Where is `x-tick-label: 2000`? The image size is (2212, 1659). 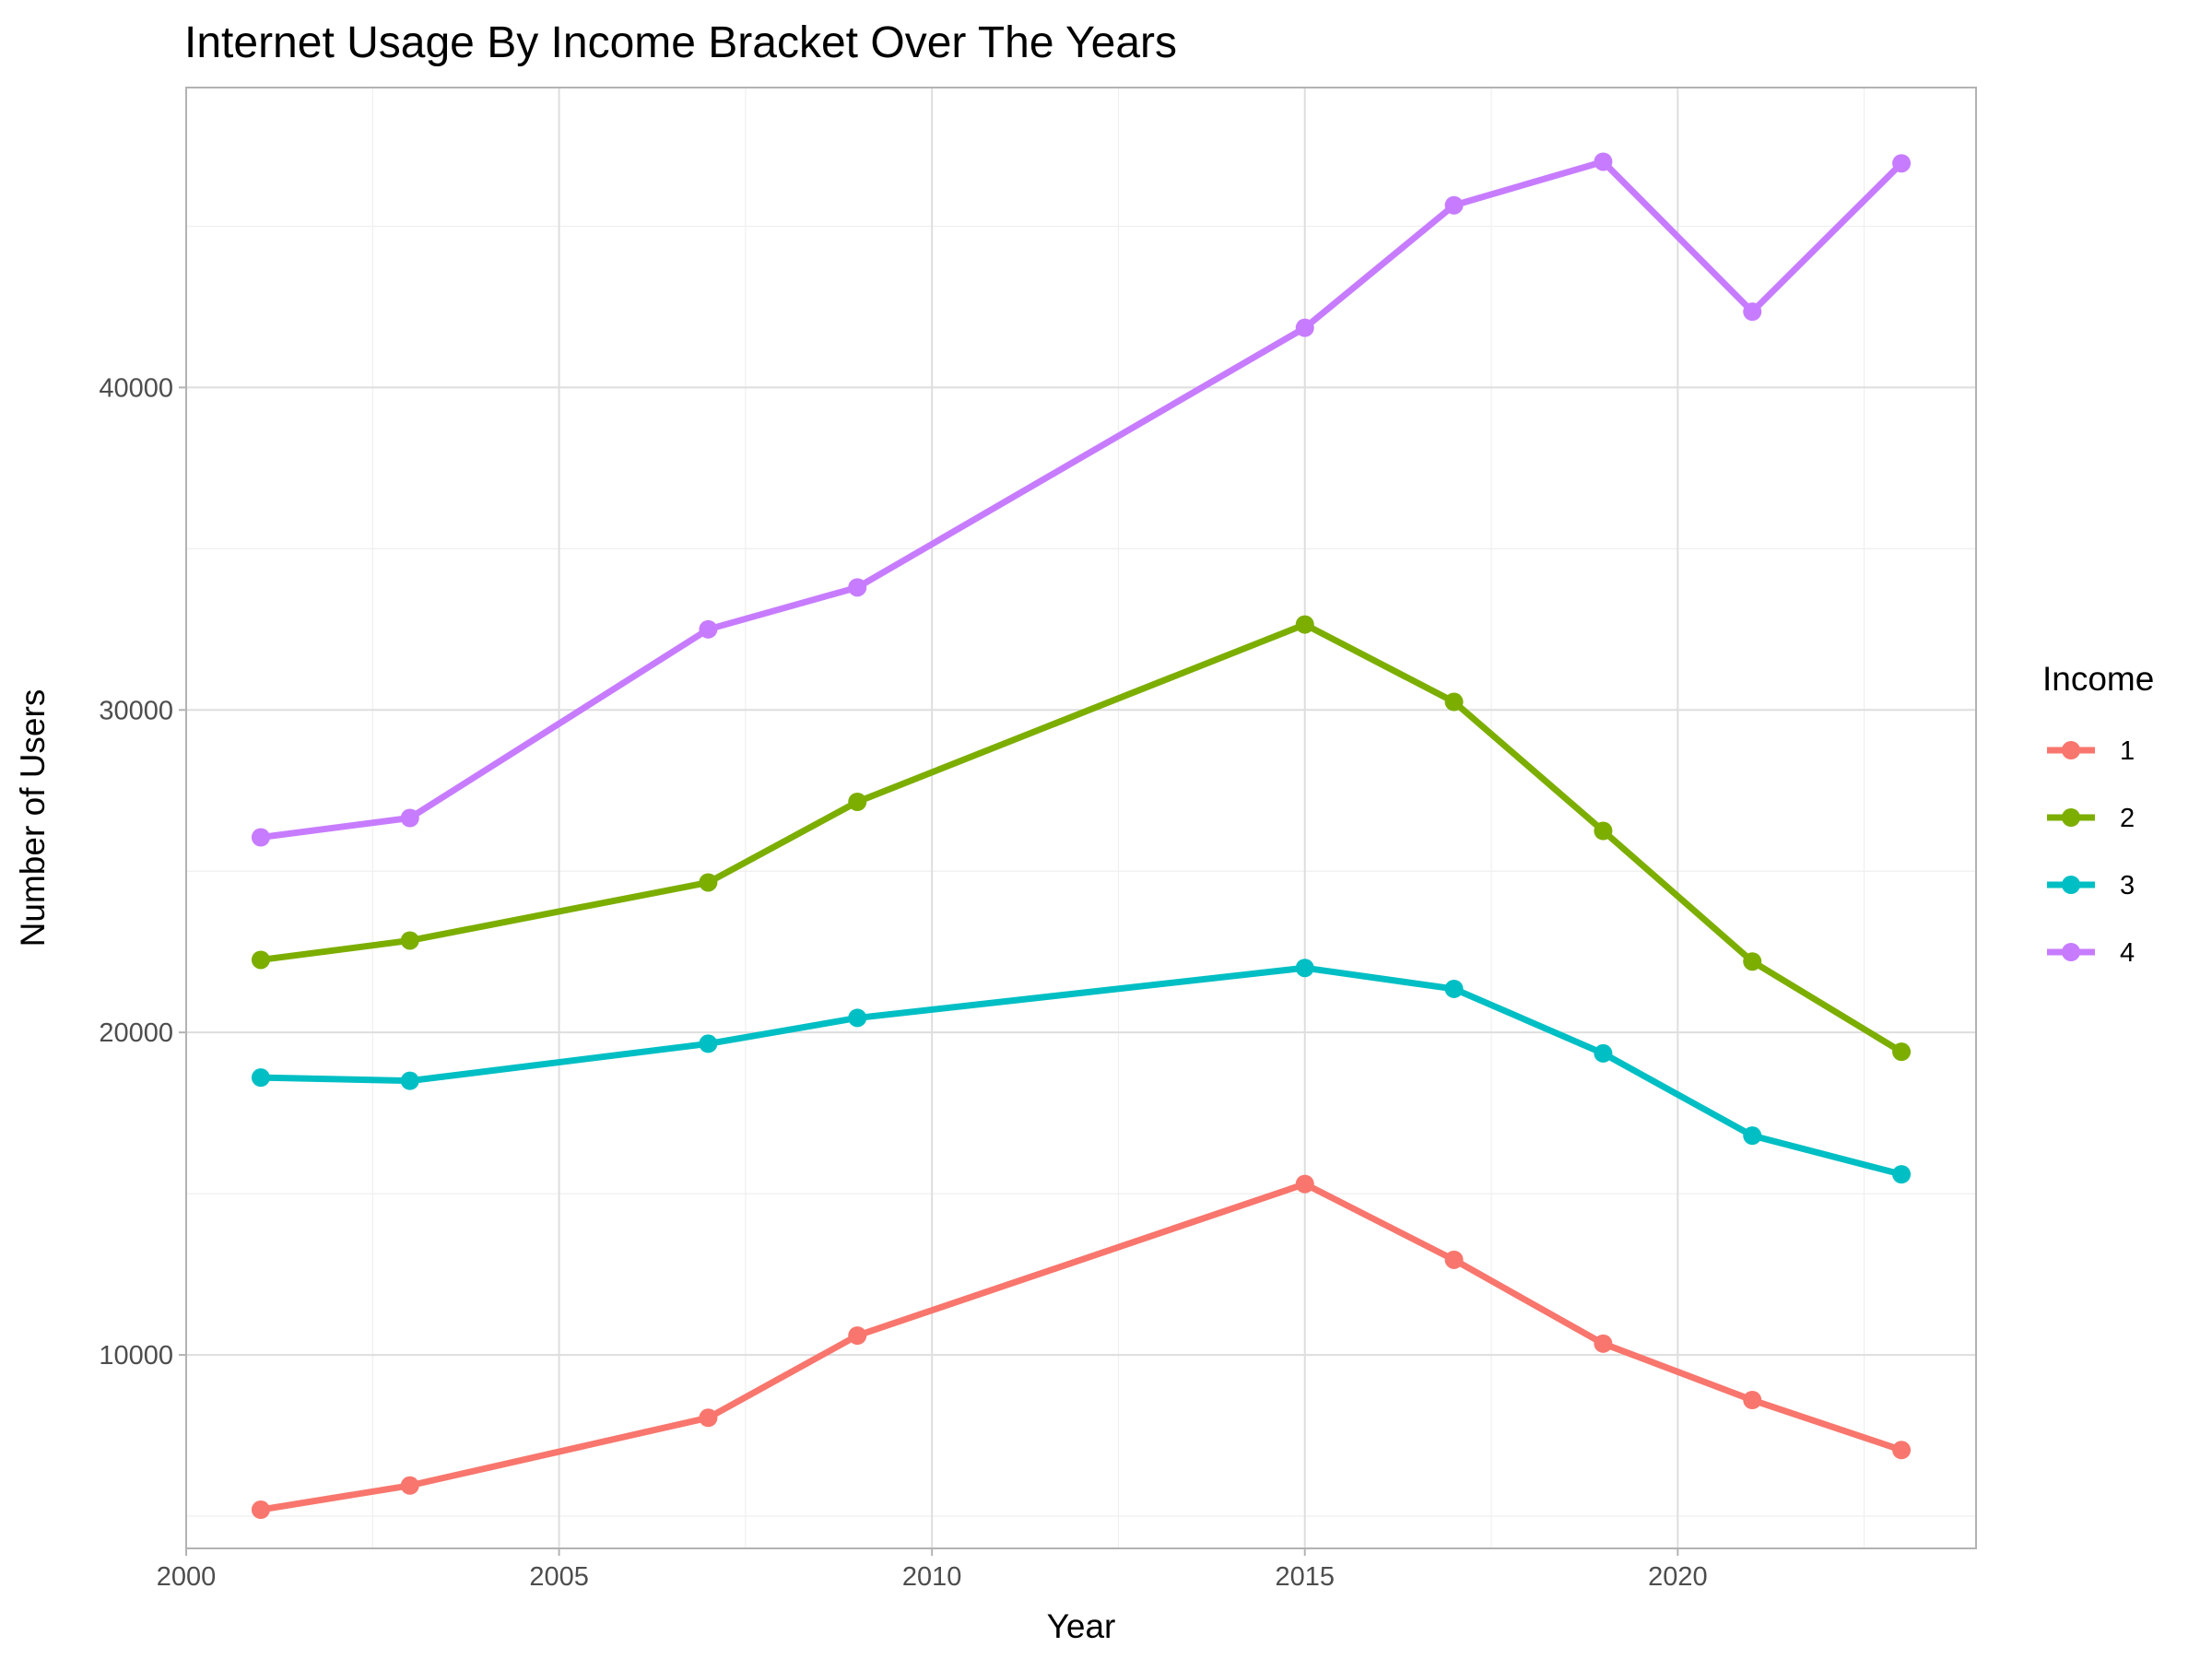
x-tick-label: 2000 is located at coordinates (187, 1577).